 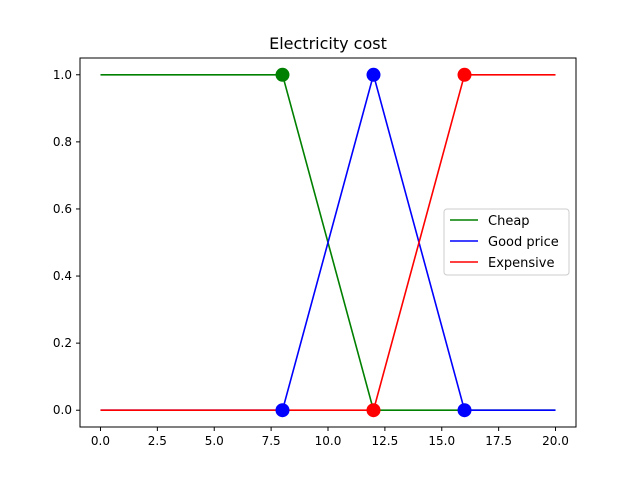 I want to click on legend-box, so click(x=506, y=242).